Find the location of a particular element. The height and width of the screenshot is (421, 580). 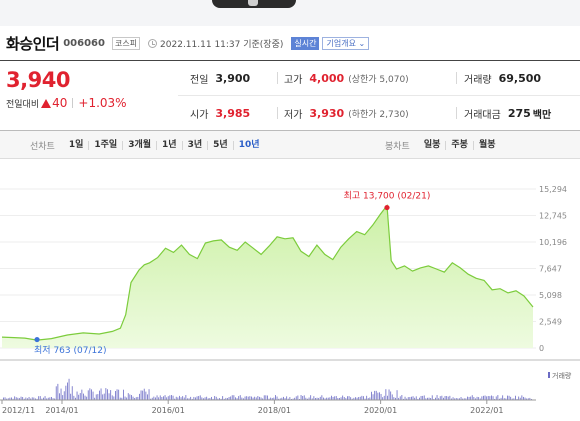

line-period-4: 3년 is located at coordinates (196, 145).